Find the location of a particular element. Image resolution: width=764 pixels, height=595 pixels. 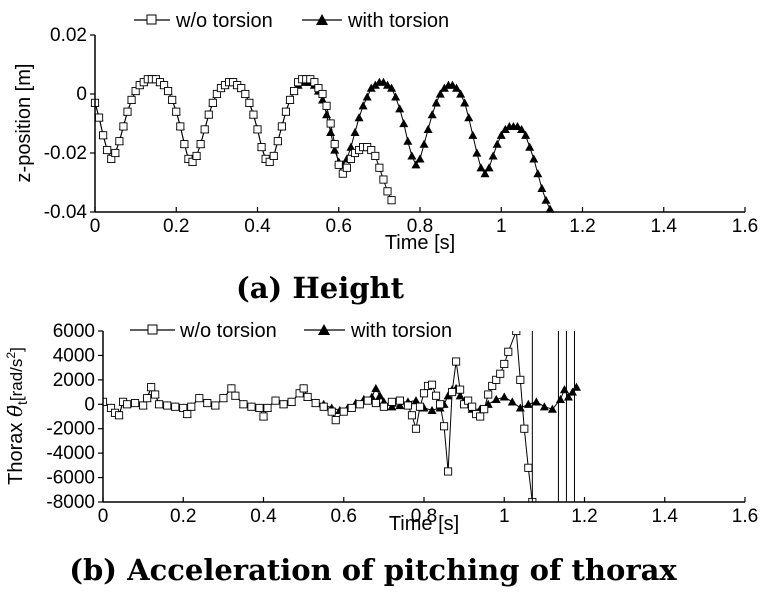

panel-b-y-label-unit-end: ] is located at coordinates (16, 349).